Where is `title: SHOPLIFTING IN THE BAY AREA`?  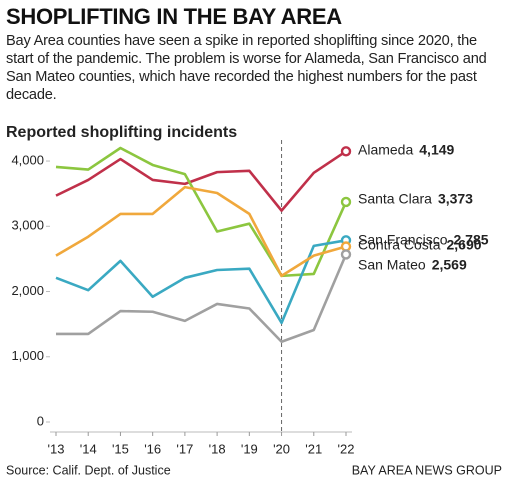 title: SHOPLIFTING IN THE BAY AREA is located at coordinates (174, 16).